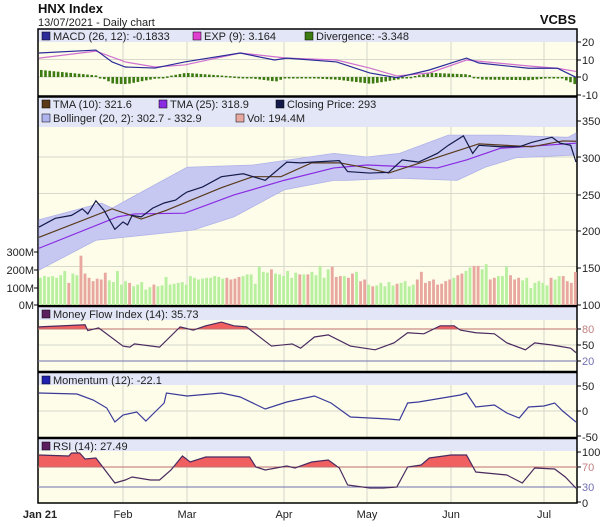 This screenshot has height=527, width=609. I want to click on tick-label: 200M, so click(20, 271).